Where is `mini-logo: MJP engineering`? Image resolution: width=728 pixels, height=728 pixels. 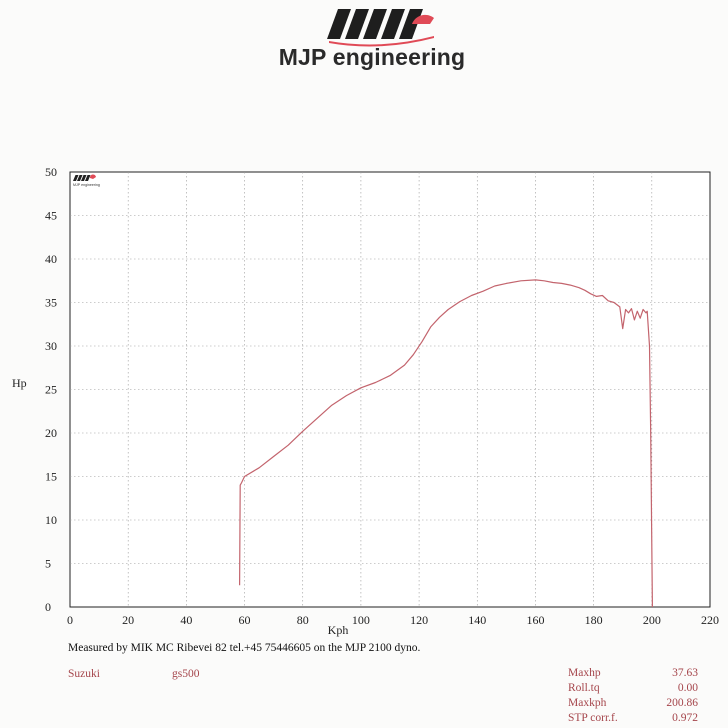 mini-logo: MJP engineering is located at coordinates (86, 180).